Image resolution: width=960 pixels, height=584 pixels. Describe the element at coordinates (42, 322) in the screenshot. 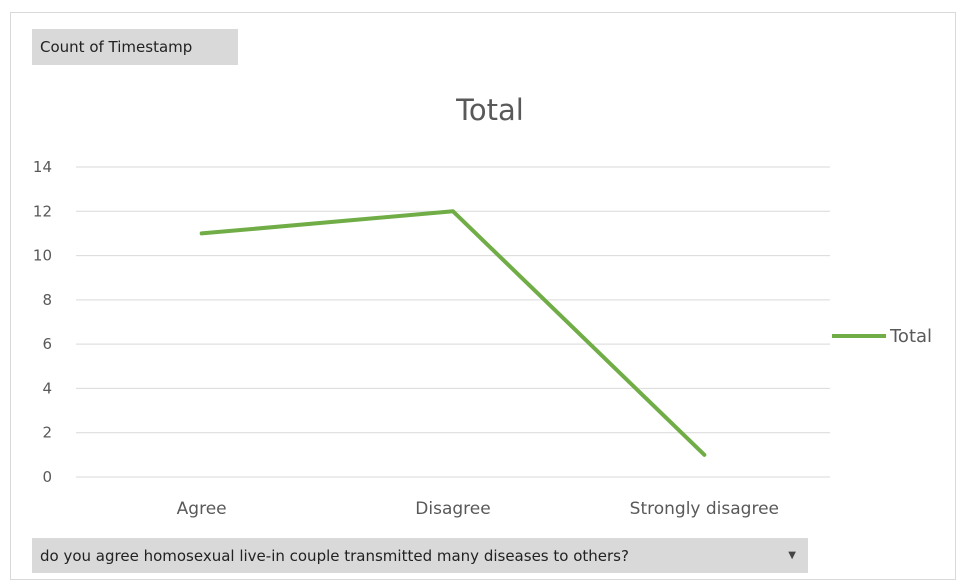

I see `y-axis-tick-labels: 0 2 4 6 8 10 12 14` at that location.